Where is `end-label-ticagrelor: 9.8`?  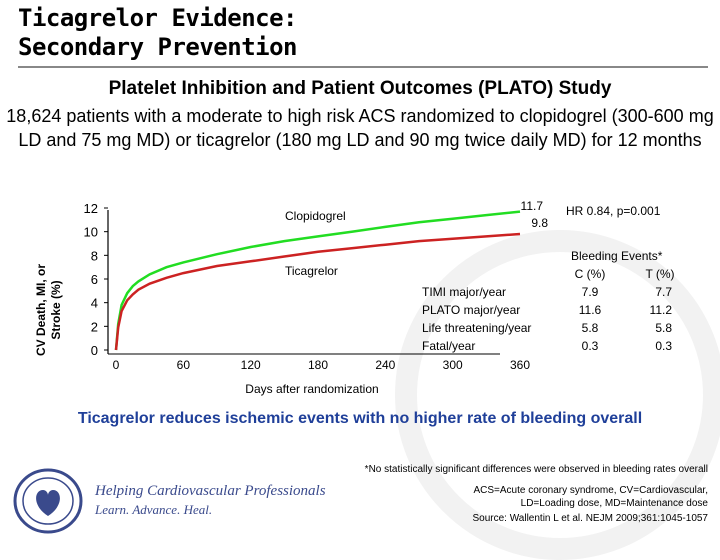
end-label-ticagrelor: 9.8 is located at coordinates (539, 223).